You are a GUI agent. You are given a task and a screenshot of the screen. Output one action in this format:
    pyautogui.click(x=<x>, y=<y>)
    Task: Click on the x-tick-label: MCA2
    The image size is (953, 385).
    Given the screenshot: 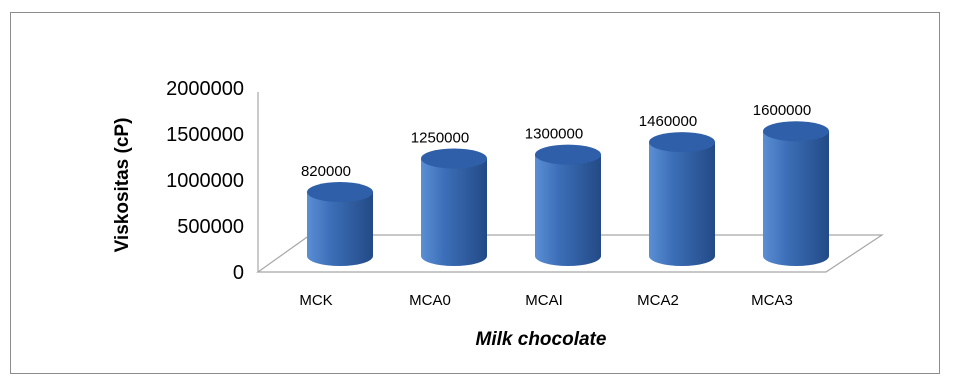 What is the action you would take?
    pyautogui.click(x=658, y=300)
    